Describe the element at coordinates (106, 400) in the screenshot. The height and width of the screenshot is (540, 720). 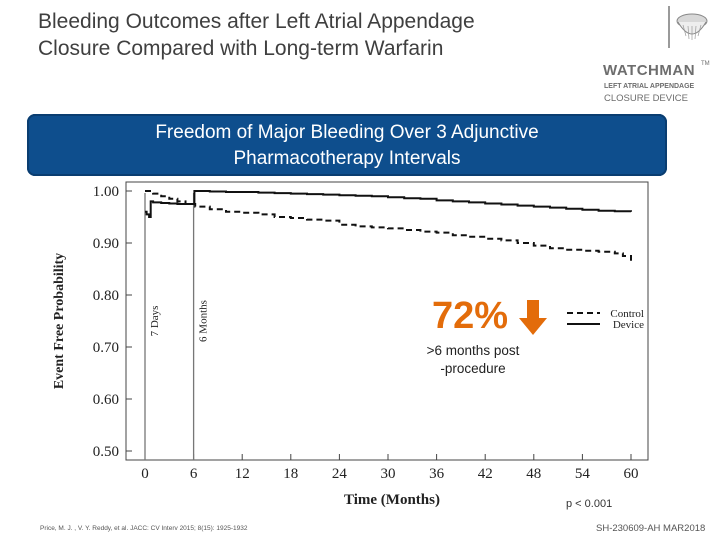
I see `y-tick-label: 0.60` at that location.